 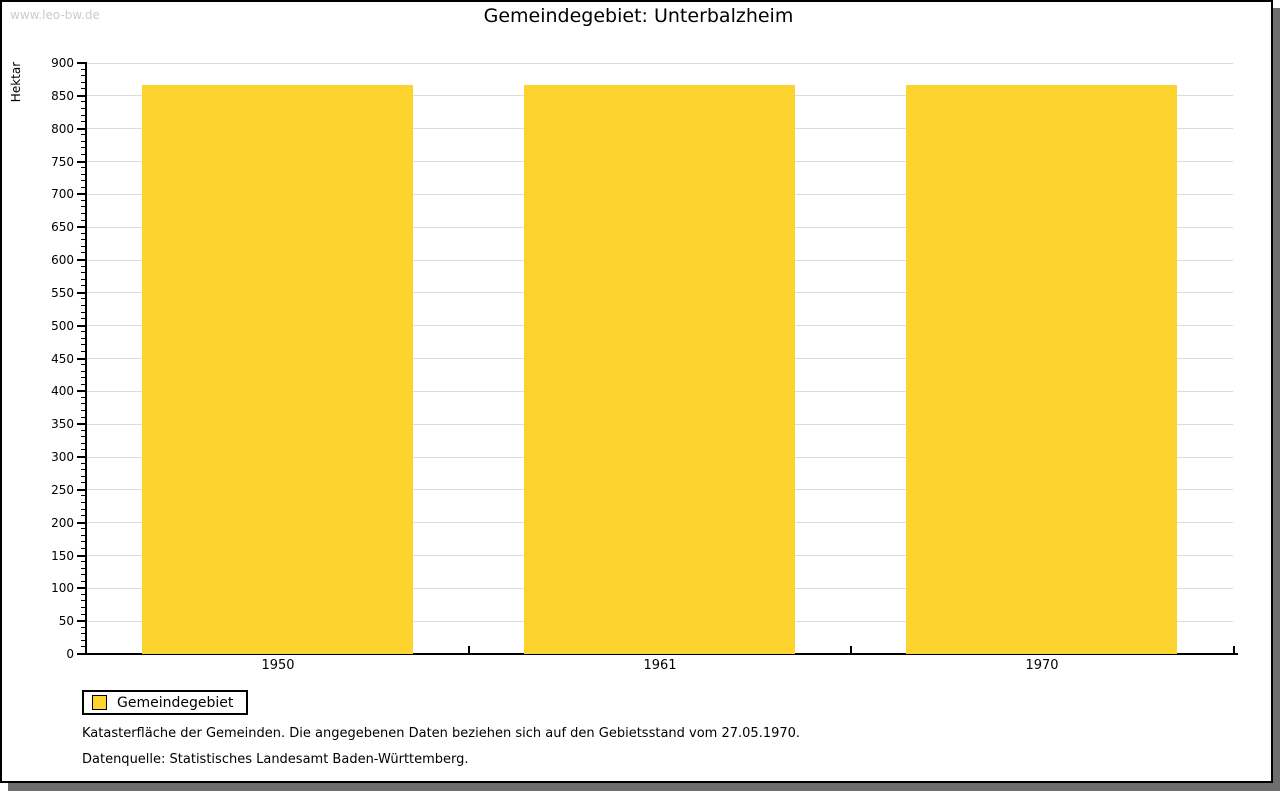 I want to click on y-tick-label: 50, so click(x=66, y=621).